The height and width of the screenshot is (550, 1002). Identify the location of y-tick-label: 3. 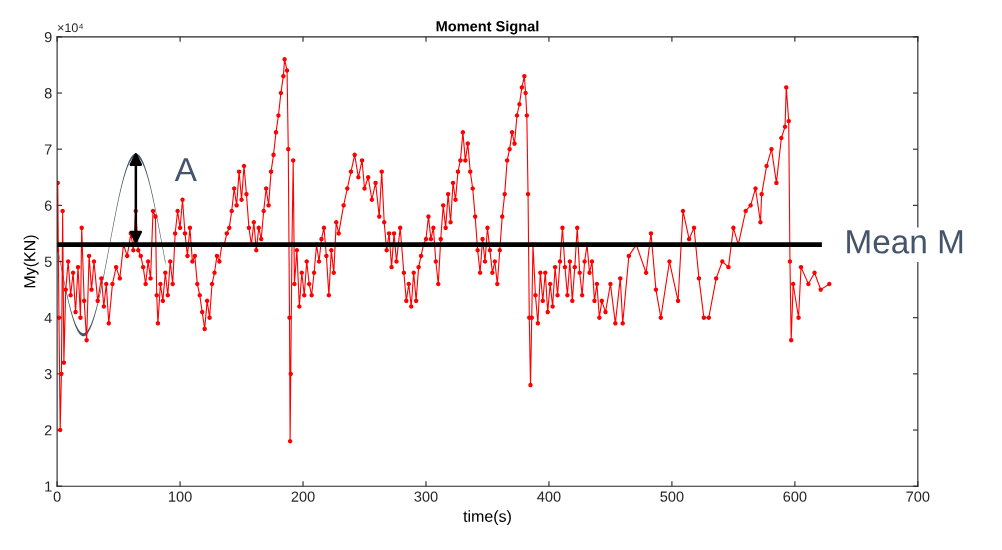
(48, 374).